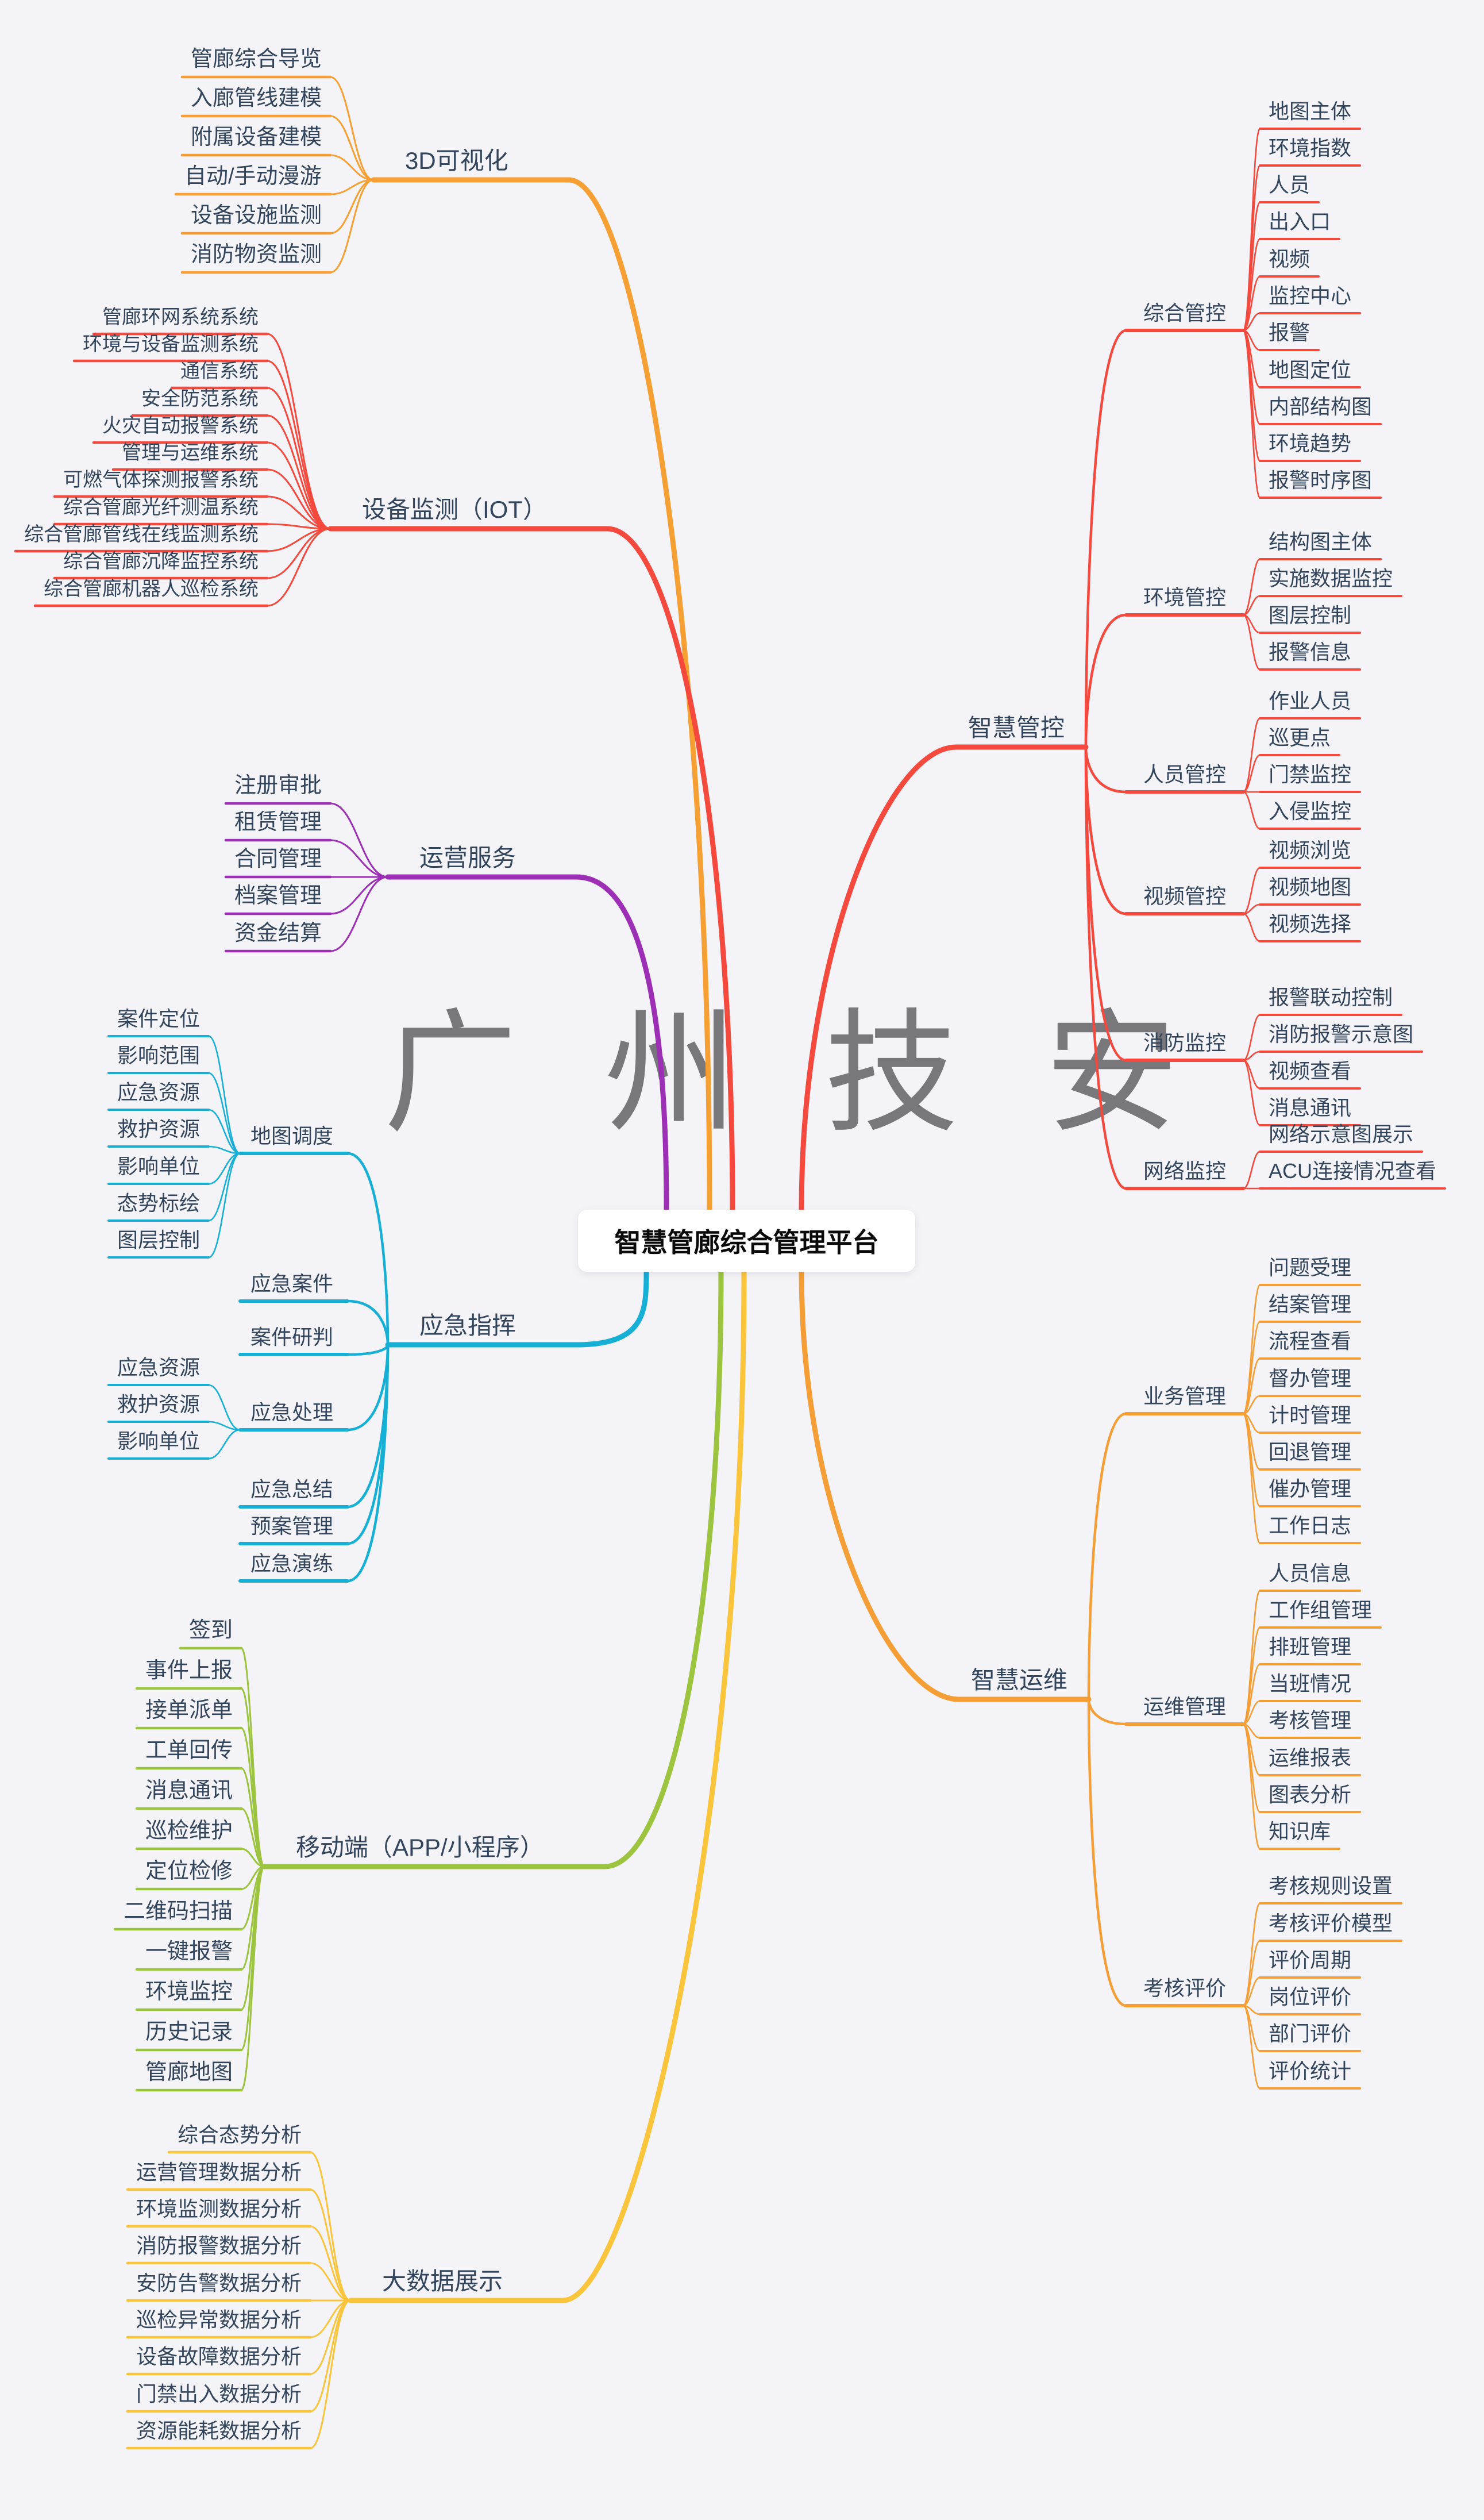 The height and width of the screenshot is (2520, 1484). Describe the element at coordinates (240, 2135) in the screenshot. I see `leaf-topic: 综合态势分析` at that location.